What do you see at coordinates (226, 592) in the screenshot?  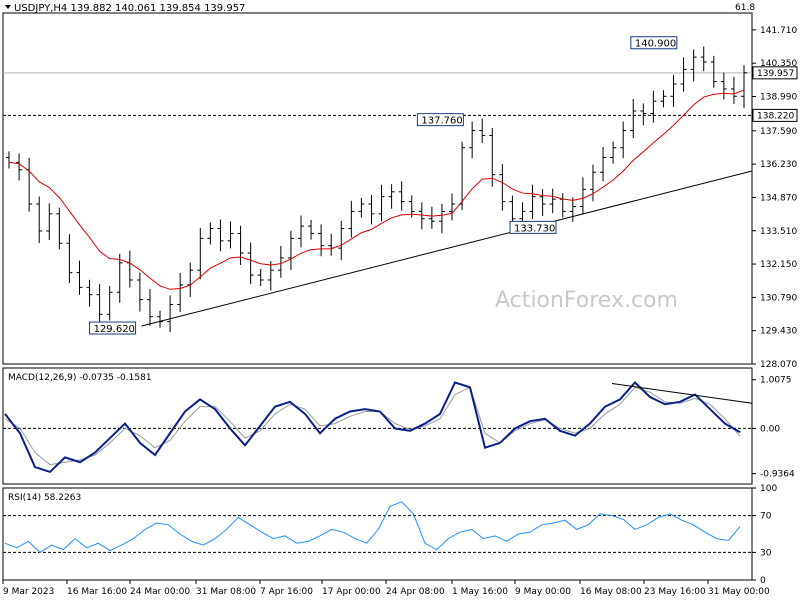 I see `x-tick-label: 31 Mar 08:00` at bounding box center [226, 592].